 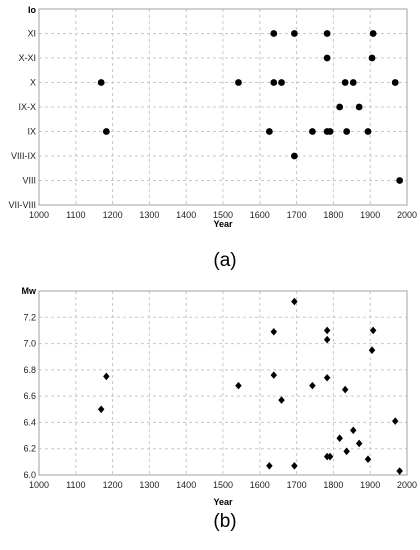 What do you see at coordinates (29, 181) in the screenshot?
I see `y-tick-label: VIII` at bounding box center [29, 181].